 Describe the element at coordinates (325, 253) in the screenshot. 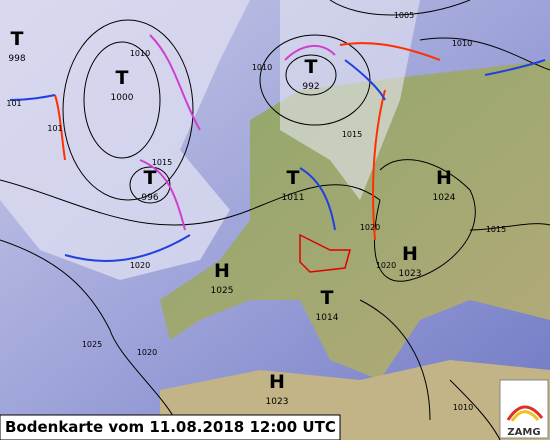

I see `austria-outline` at that location.